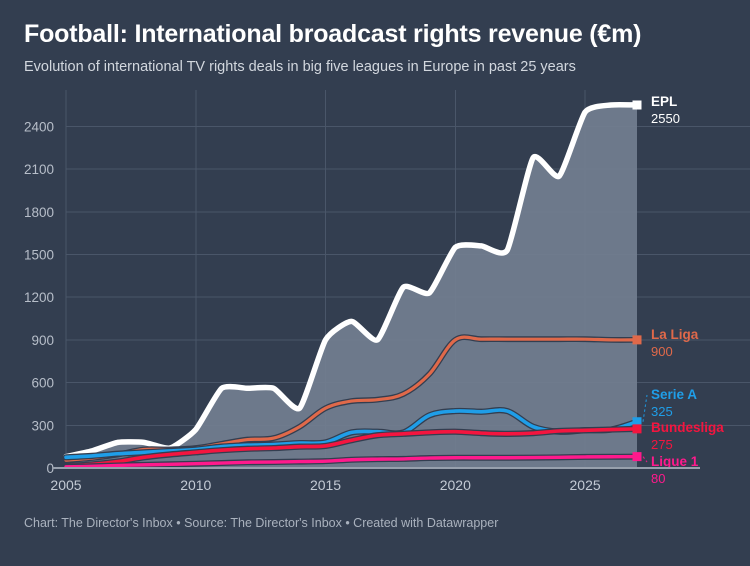 The image size is (750, 566). What do you see at coordinates (637, 340) in the screenshot?
I see `series-endpoint-marker-la-liga` at bounding box center [637, 340].